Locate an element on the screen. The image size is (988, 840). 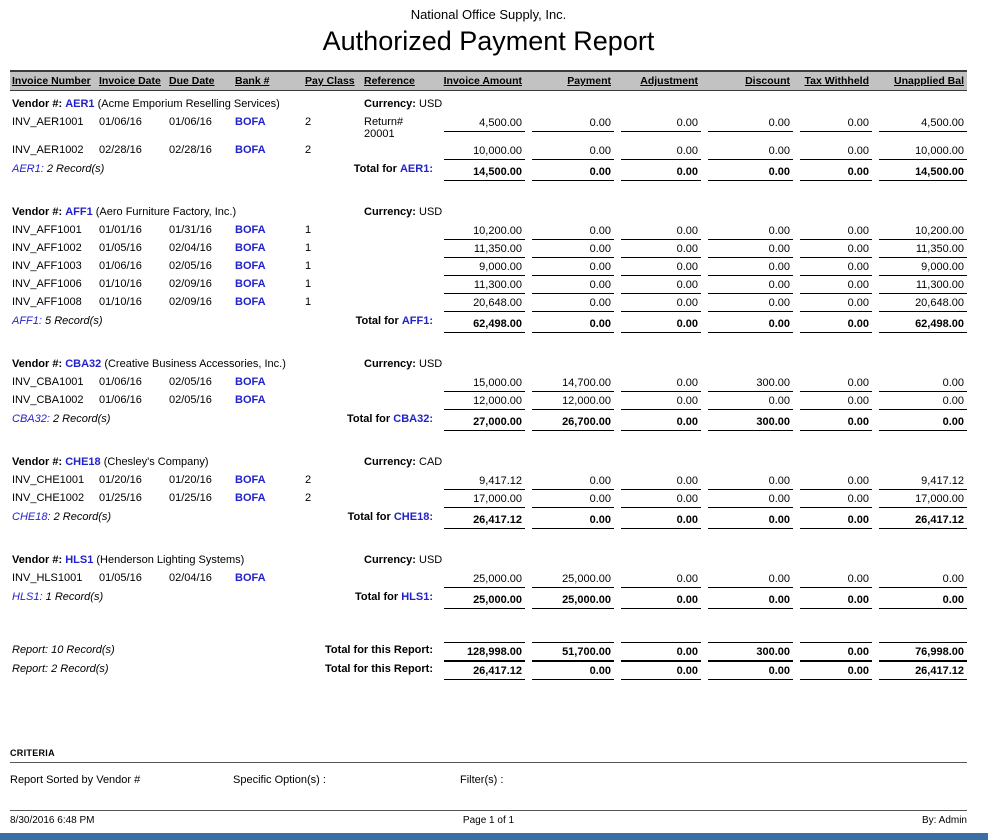
vendor-code-link: CBA32 is located at coordinates (83, 364).